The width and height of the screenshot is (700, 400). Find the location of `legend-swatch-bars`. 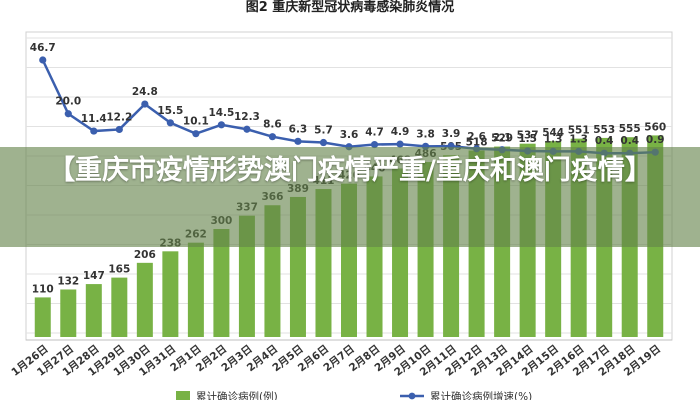

legend-swatch-bars is located at coordinates (183, 395).